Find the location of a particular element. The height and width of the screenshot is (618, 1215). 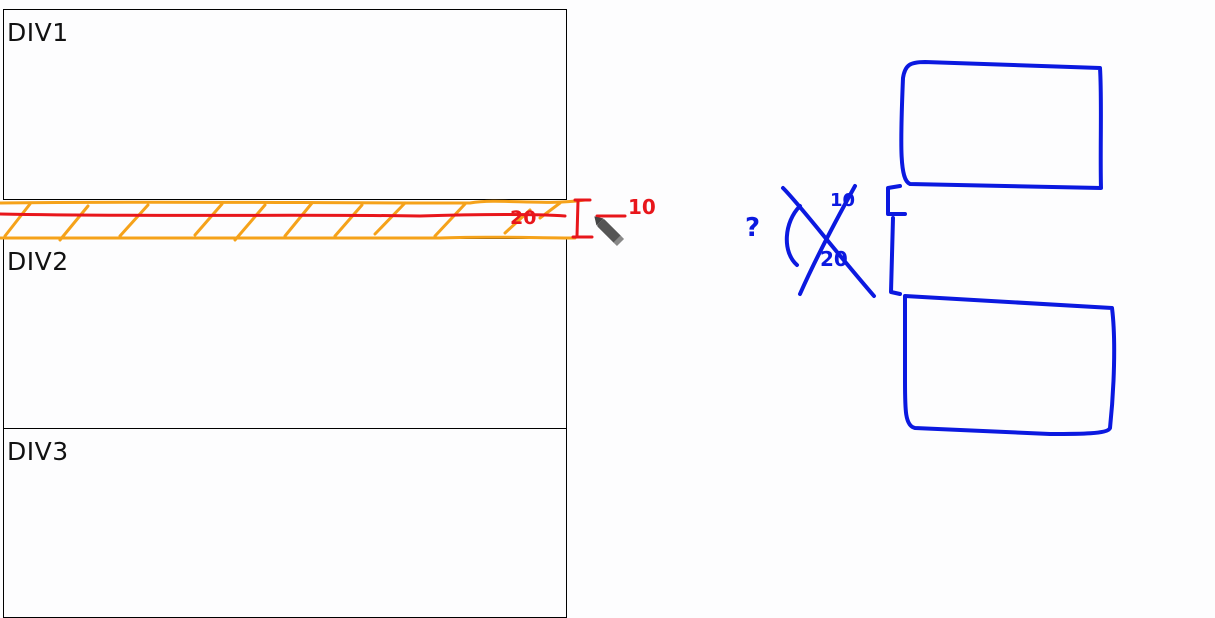

red-measure-marks is located at coordinates (313, 218).